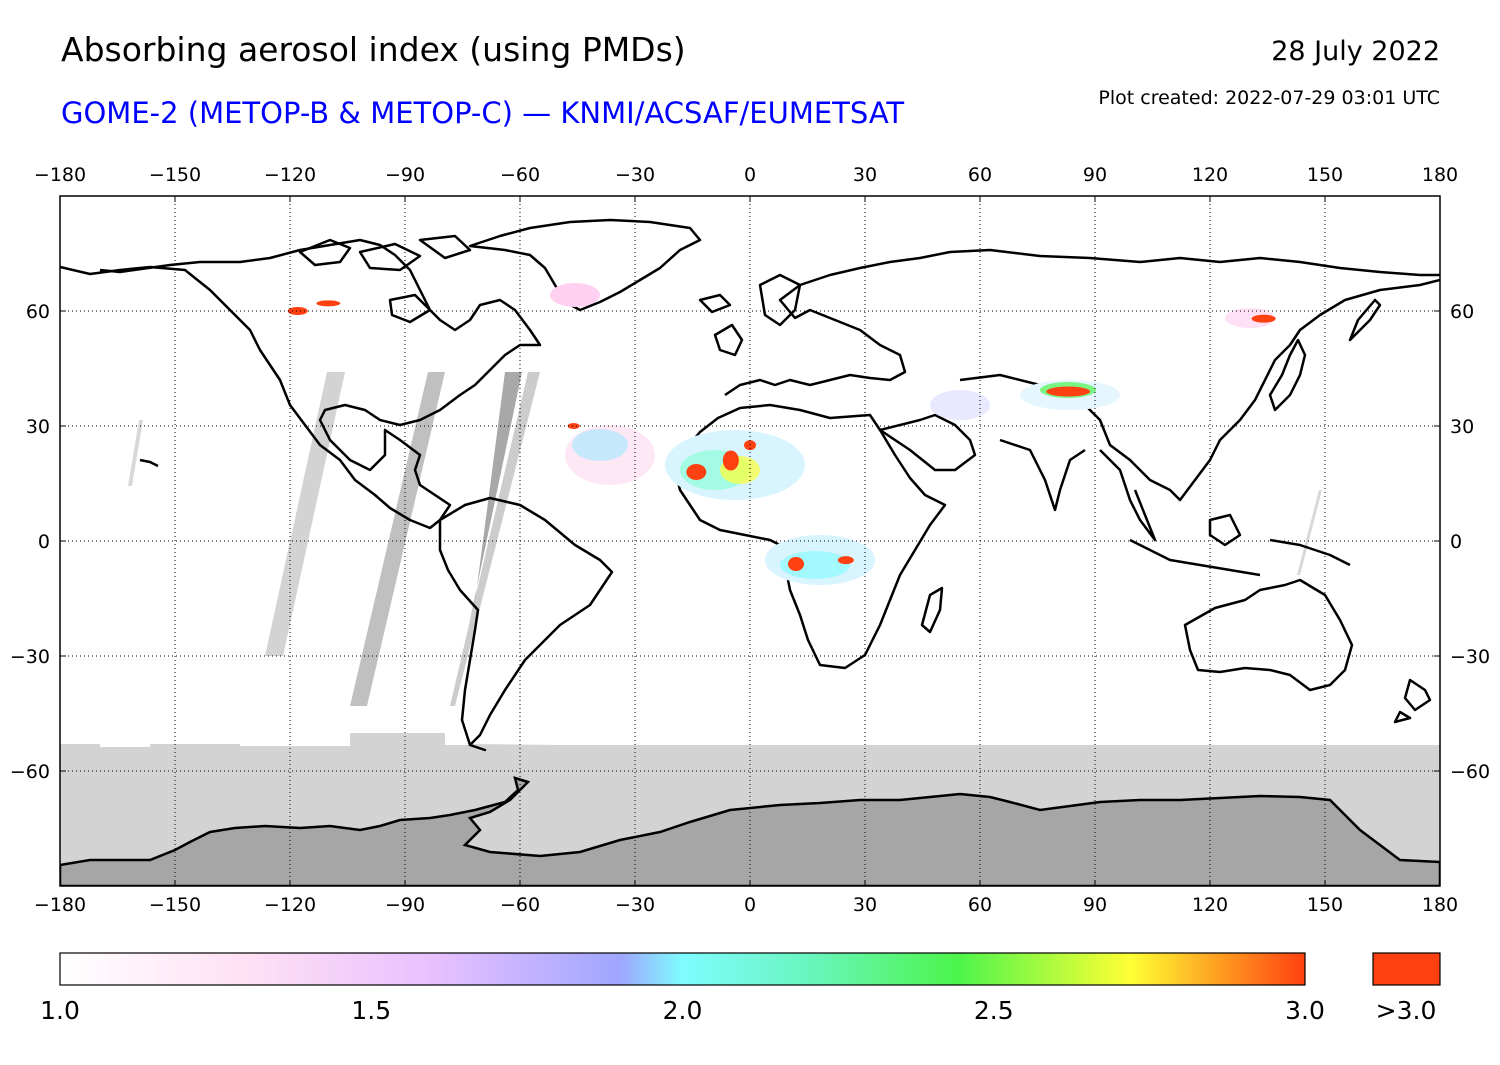  I want to click on lat-ticks-left: 60 30 0 −30 −60, so click(38, 542).